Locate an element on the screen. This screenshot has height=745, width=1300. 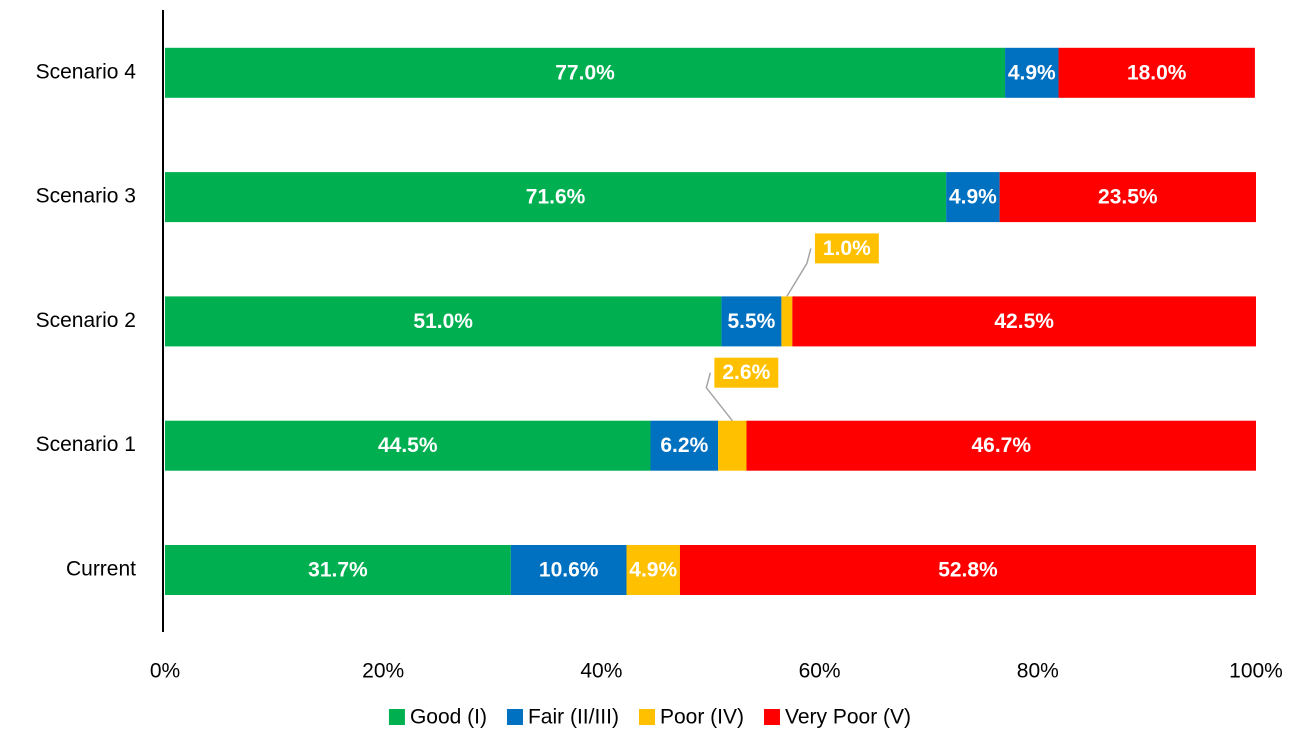
data-label: 77.0% is located at coordinates (585, 72).